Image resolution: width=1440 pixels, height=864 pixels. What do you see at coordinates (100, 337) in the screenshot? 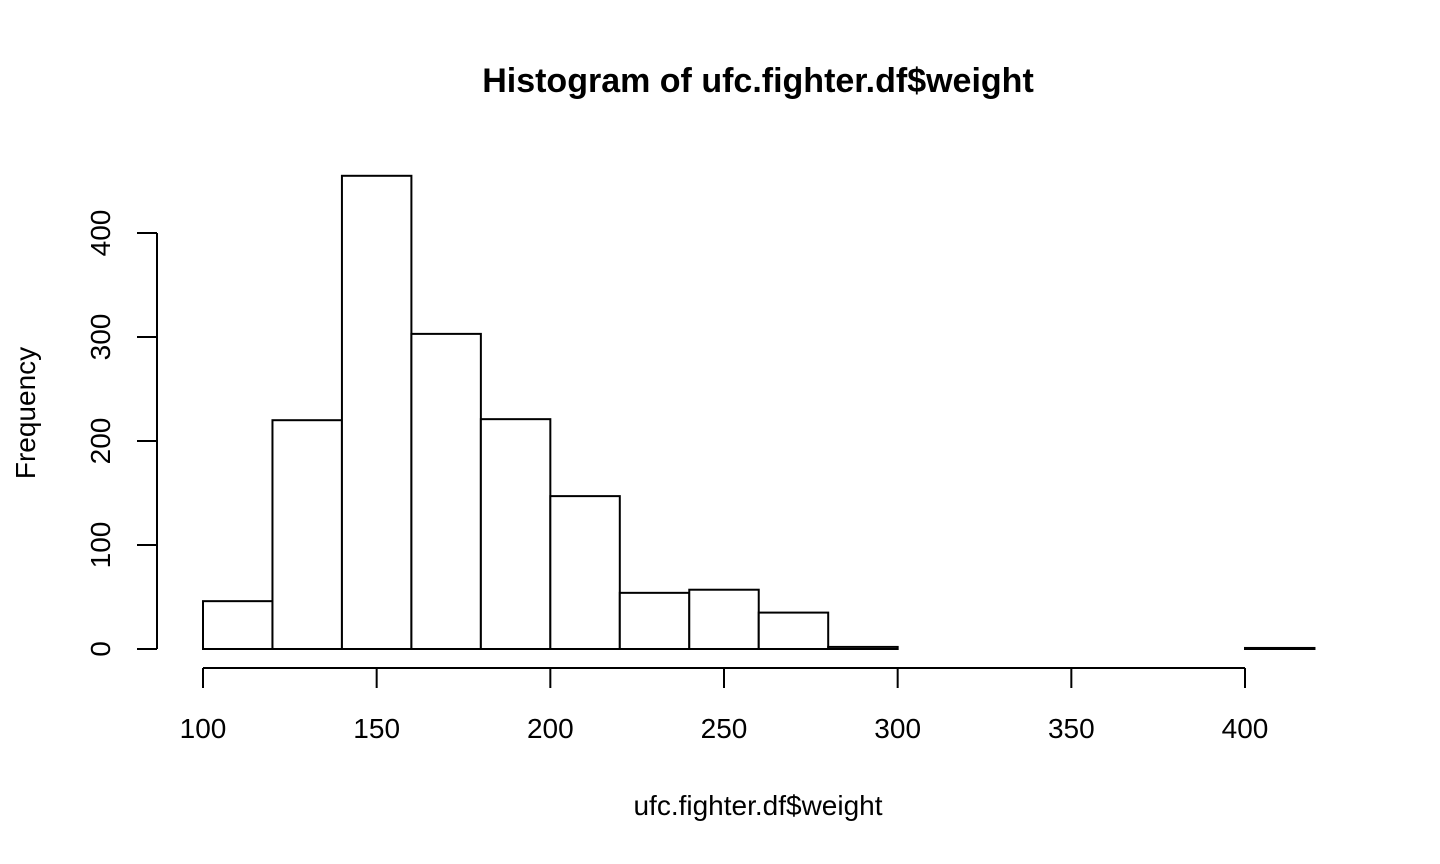
I see `y-tick-label: 300` at bounding box center [100, 337].